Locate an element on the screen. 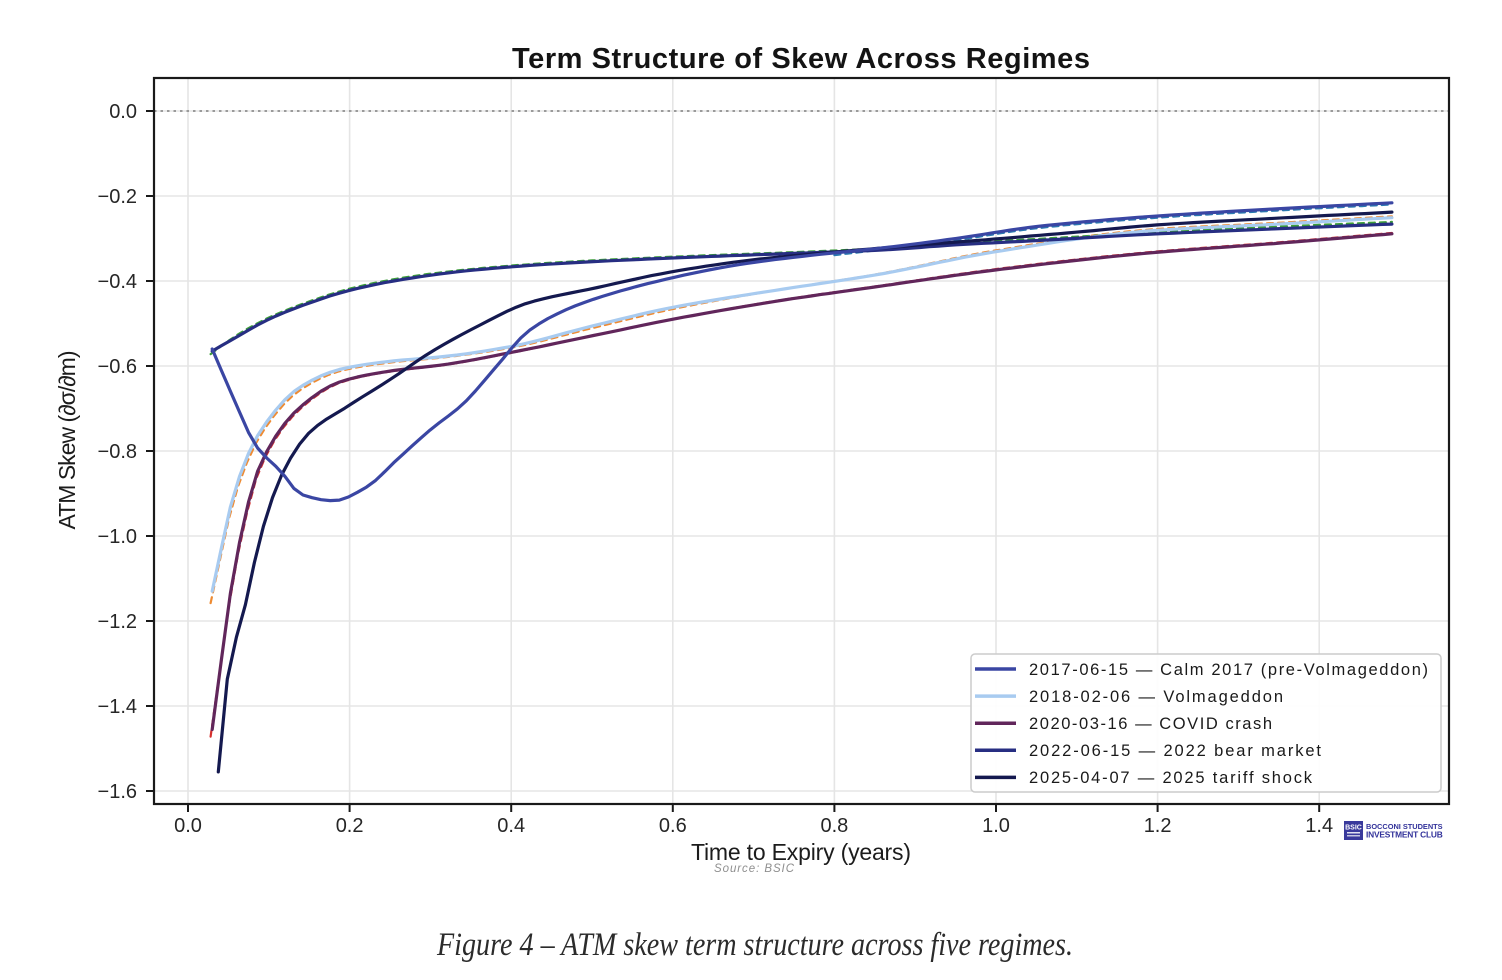 This screenshot has width=1502, height=980. svg-text: −0.8 is located at coordinates (117, 452).